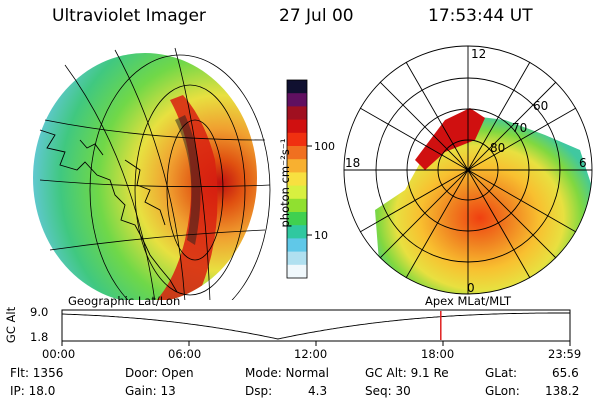  I want to click on colorbar-stripes, so click(297, 179).